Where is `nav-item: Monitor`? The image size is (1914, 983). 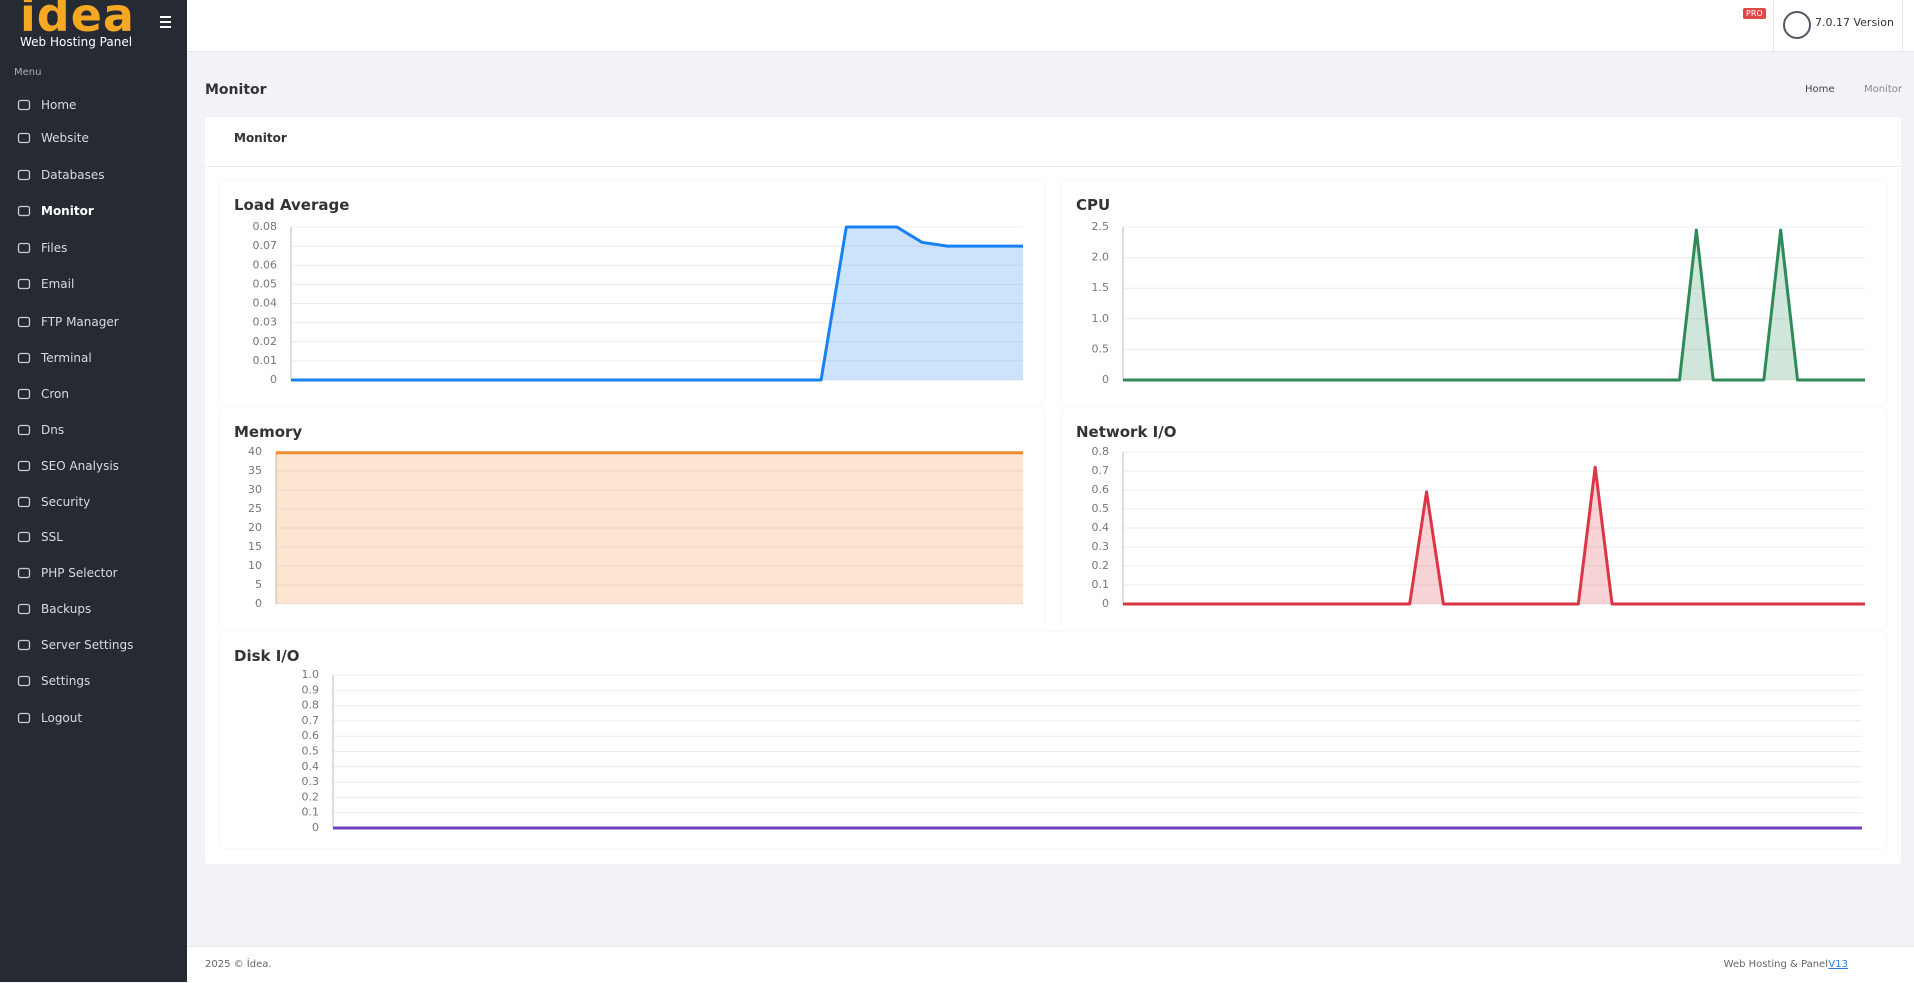 nav-item: Monitor is located at coordinates (93, 211).